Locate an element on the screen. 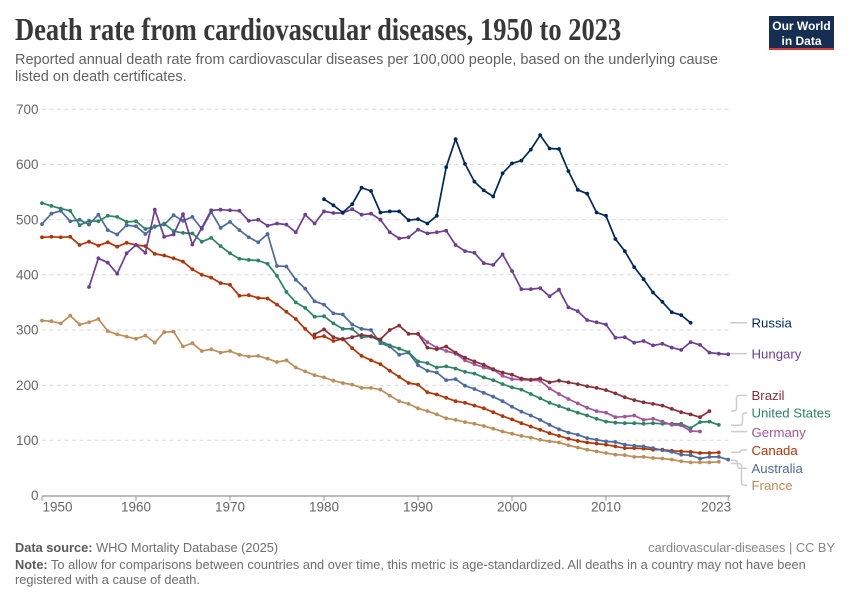 Image resolution: width=850 pixels, height=600 pixels. svg-text: 1990 is located at coordinates (418, 507).